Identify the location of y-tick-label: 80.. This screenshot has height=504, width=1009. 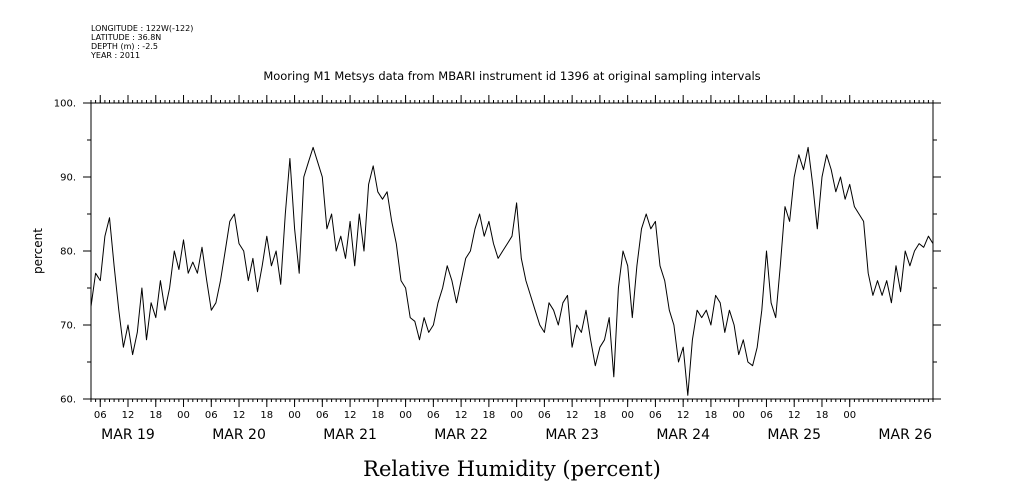
(68, 252).